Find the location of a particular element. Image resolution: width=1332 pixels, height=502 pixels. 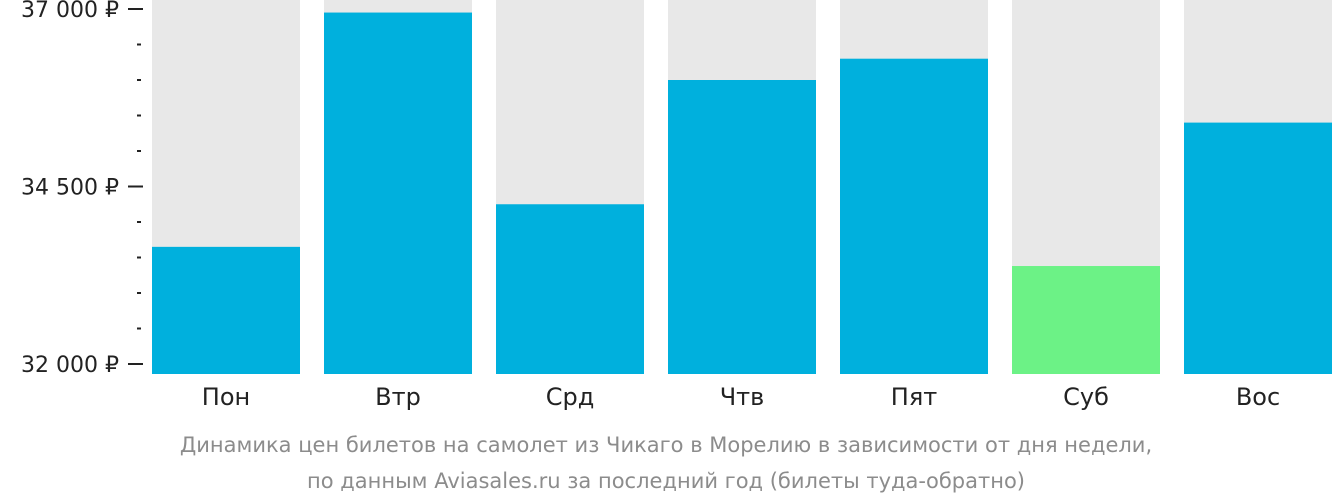

x-tick-label-5: Пят is located at coordinates (914, 397).